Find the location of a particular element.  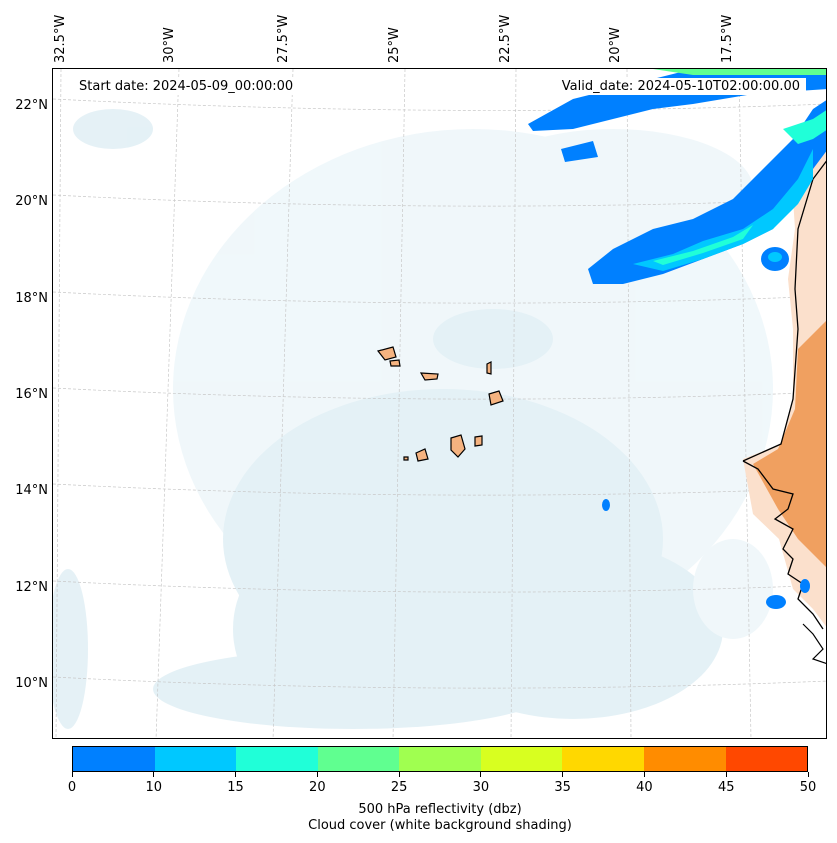

lat-label-18n: 18°N is located at coordinates (31, 298).